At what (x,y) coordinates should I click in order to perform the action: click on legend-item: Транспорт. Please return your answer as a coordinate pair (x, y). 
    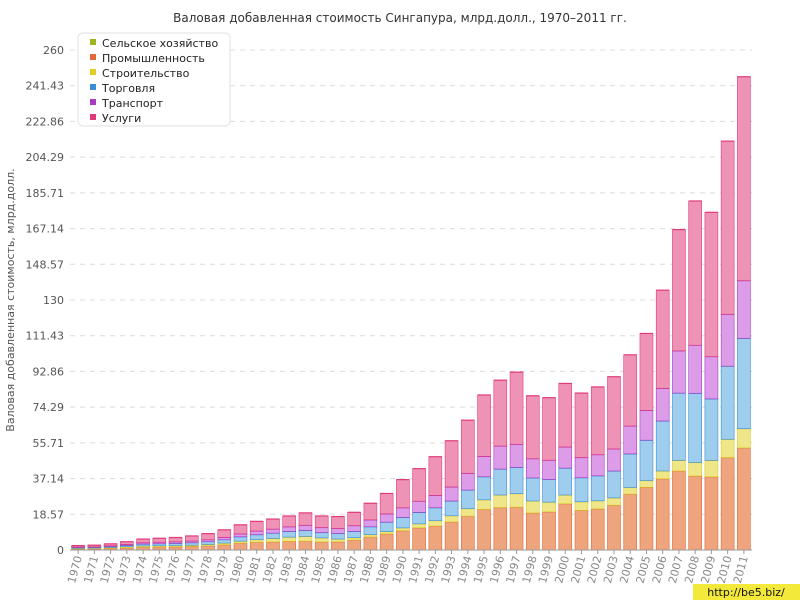
    Looking at the image, I should click on (127, 103).